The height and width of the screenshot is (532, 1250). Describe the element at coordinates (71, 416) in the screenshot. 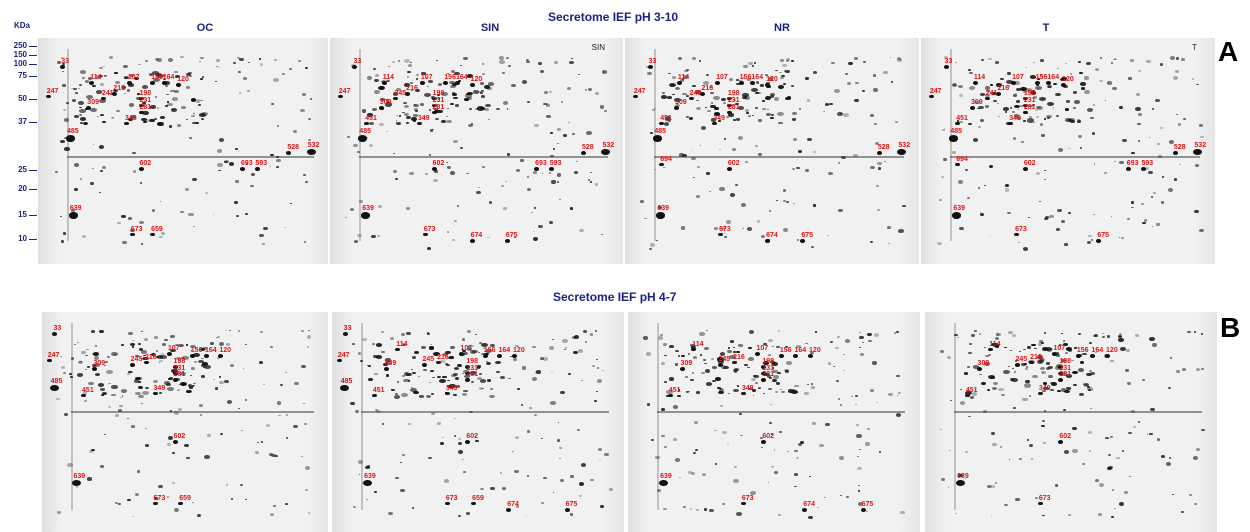

I see `gel-streak` at that location.